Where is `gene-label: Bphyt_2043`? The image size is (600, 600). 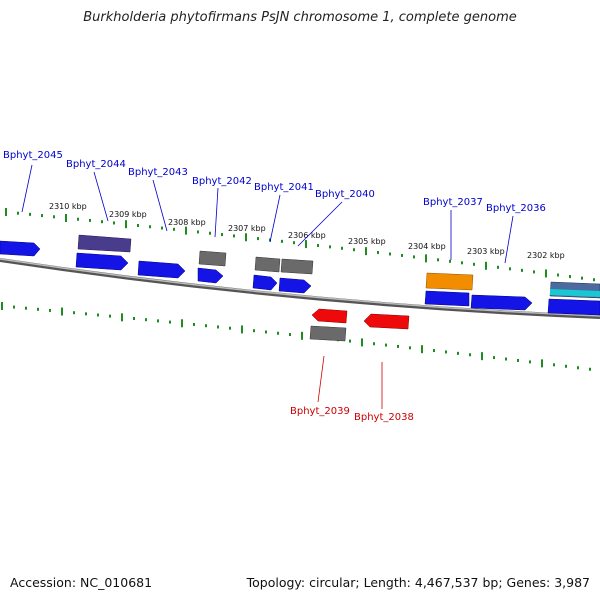
gene-label: Bphyt_2043 is located at coordinates (158, 172).